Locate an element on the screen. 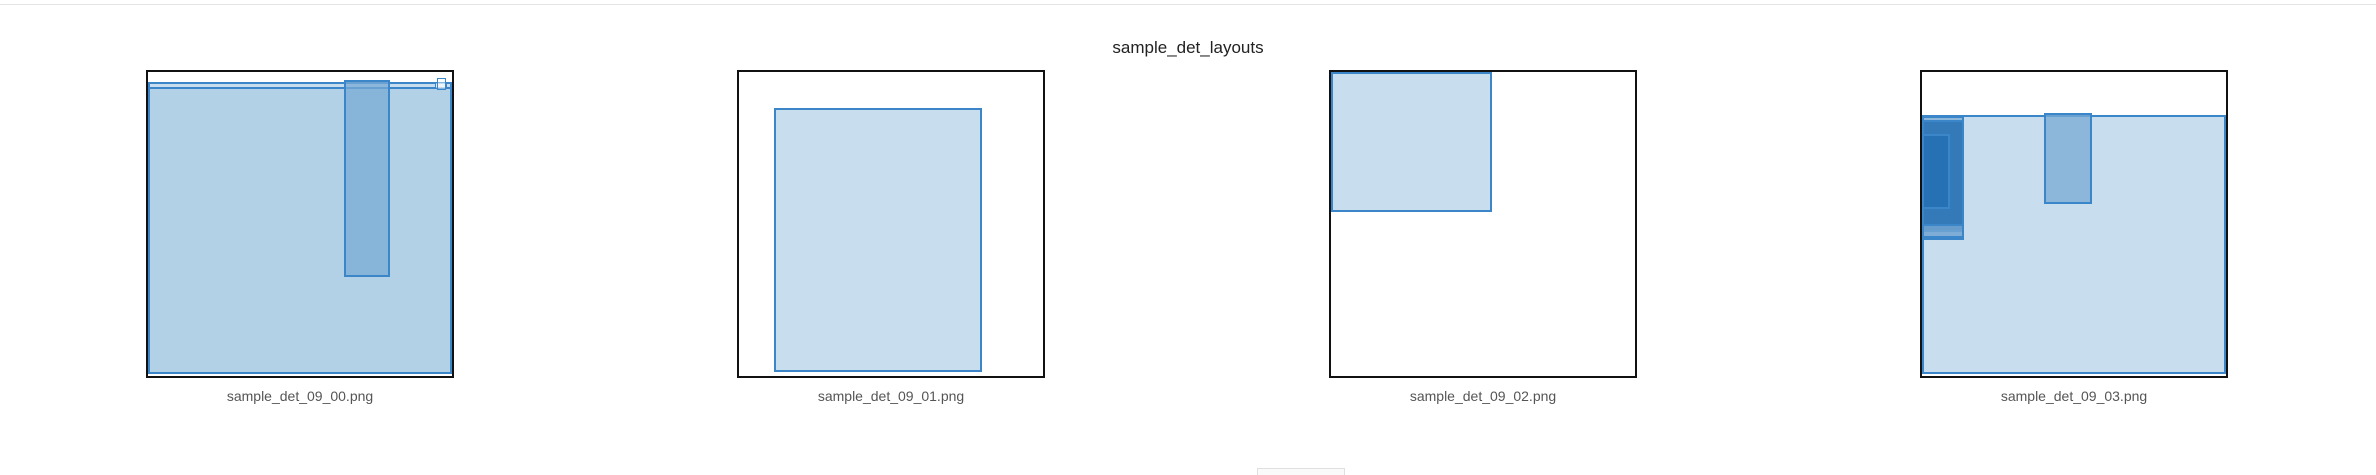 Image resolution: width=2376 pixels, height=475 pixels. panel-caption-0: sample_det_09_00.png is located at coordinates (300, 396).